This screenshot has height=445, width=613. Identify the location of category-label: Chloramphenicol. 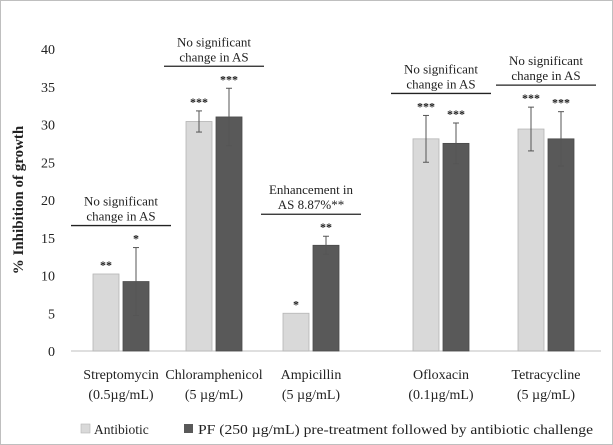
(213, 375).